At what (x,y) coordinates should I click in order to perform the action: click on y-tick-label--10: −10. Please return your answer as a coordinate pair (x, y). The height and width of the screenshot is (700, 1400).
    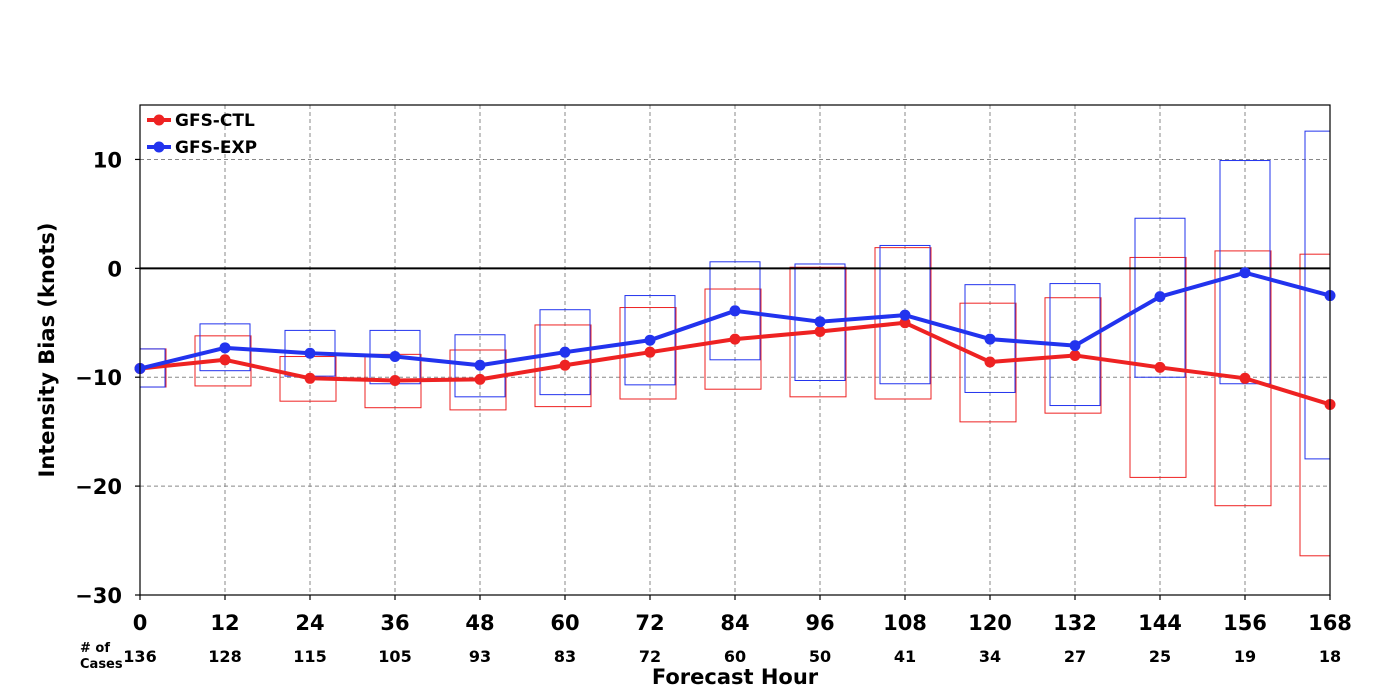
    Looking at the image, I should click on (98, 378).